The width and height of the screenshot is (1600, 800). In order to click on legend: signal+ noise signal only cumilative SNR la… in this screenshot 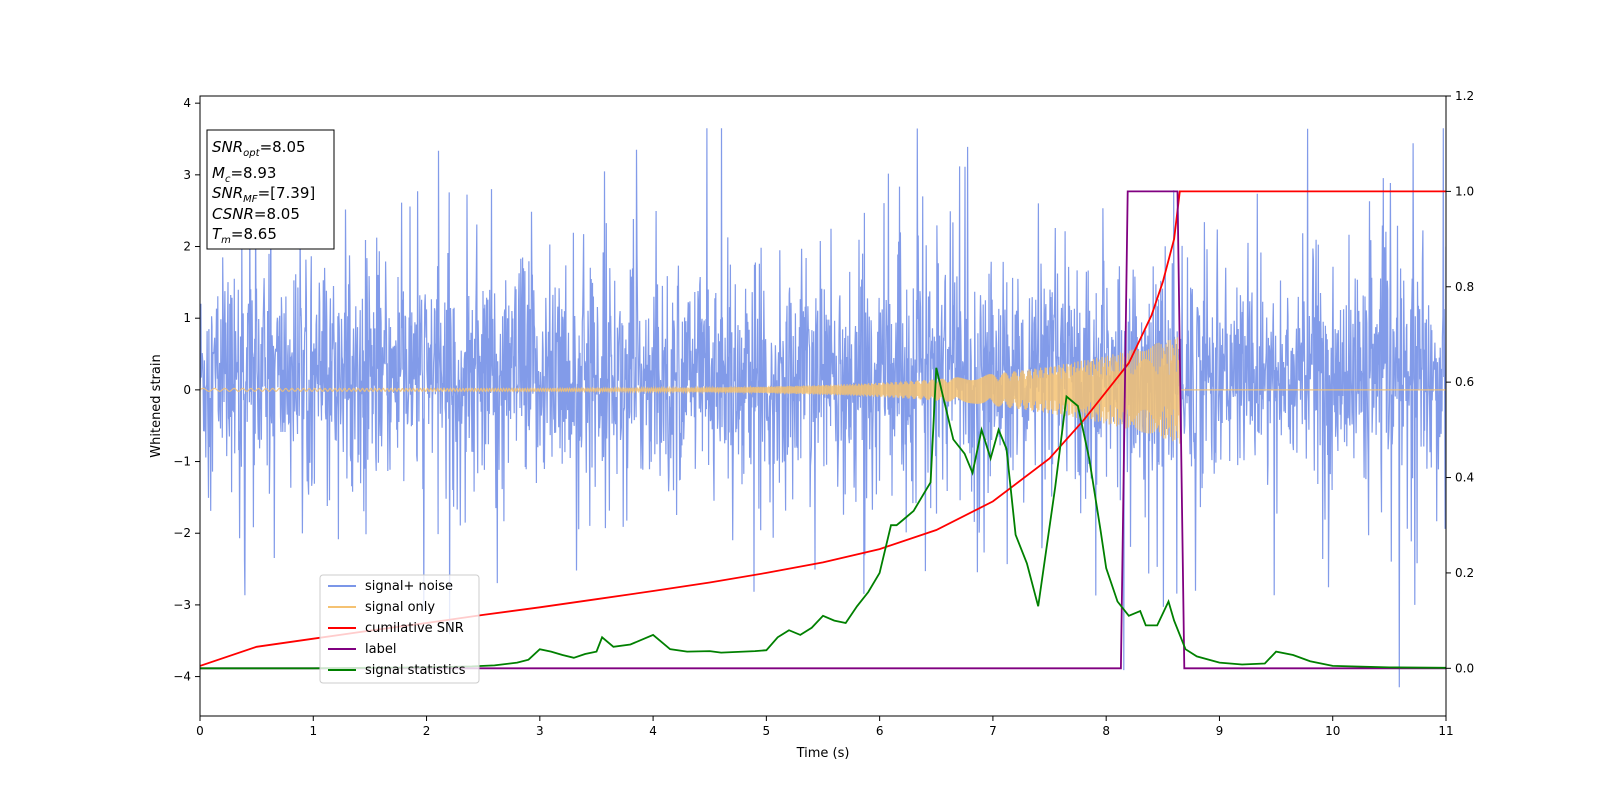, I will do `click(399, 629)`.